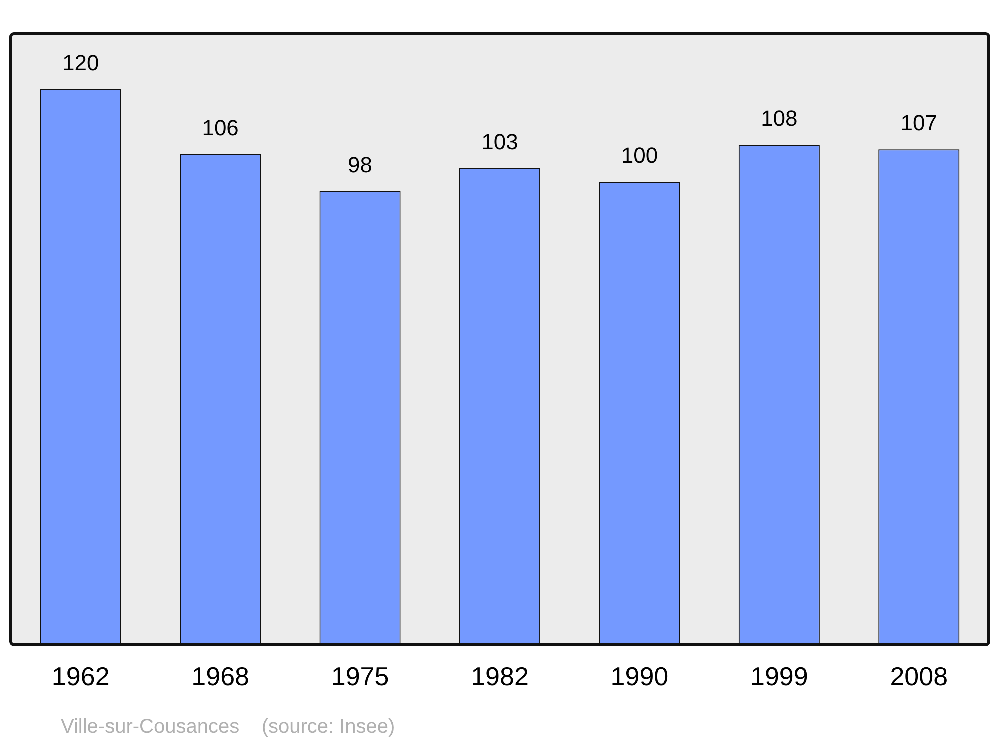 The height and width of the screenshot is (747, 1000). What do you see at coordinates (81, 63) in the screenshot?
I see `data-label: 120` at bounding box center [81, 63].